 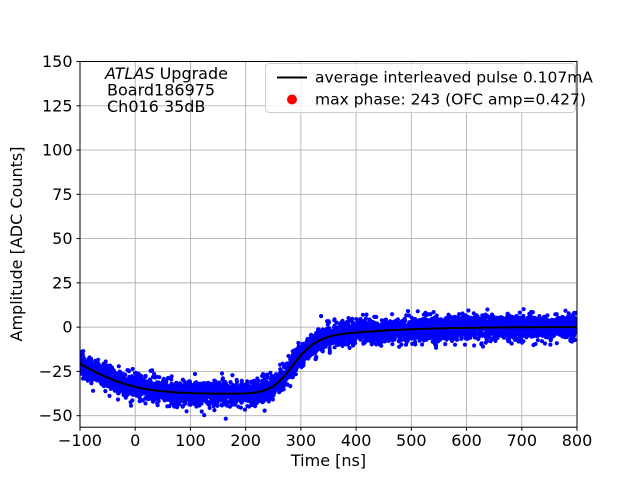 I want to click on y-tick-label: 100, so click(x=57, y=150).